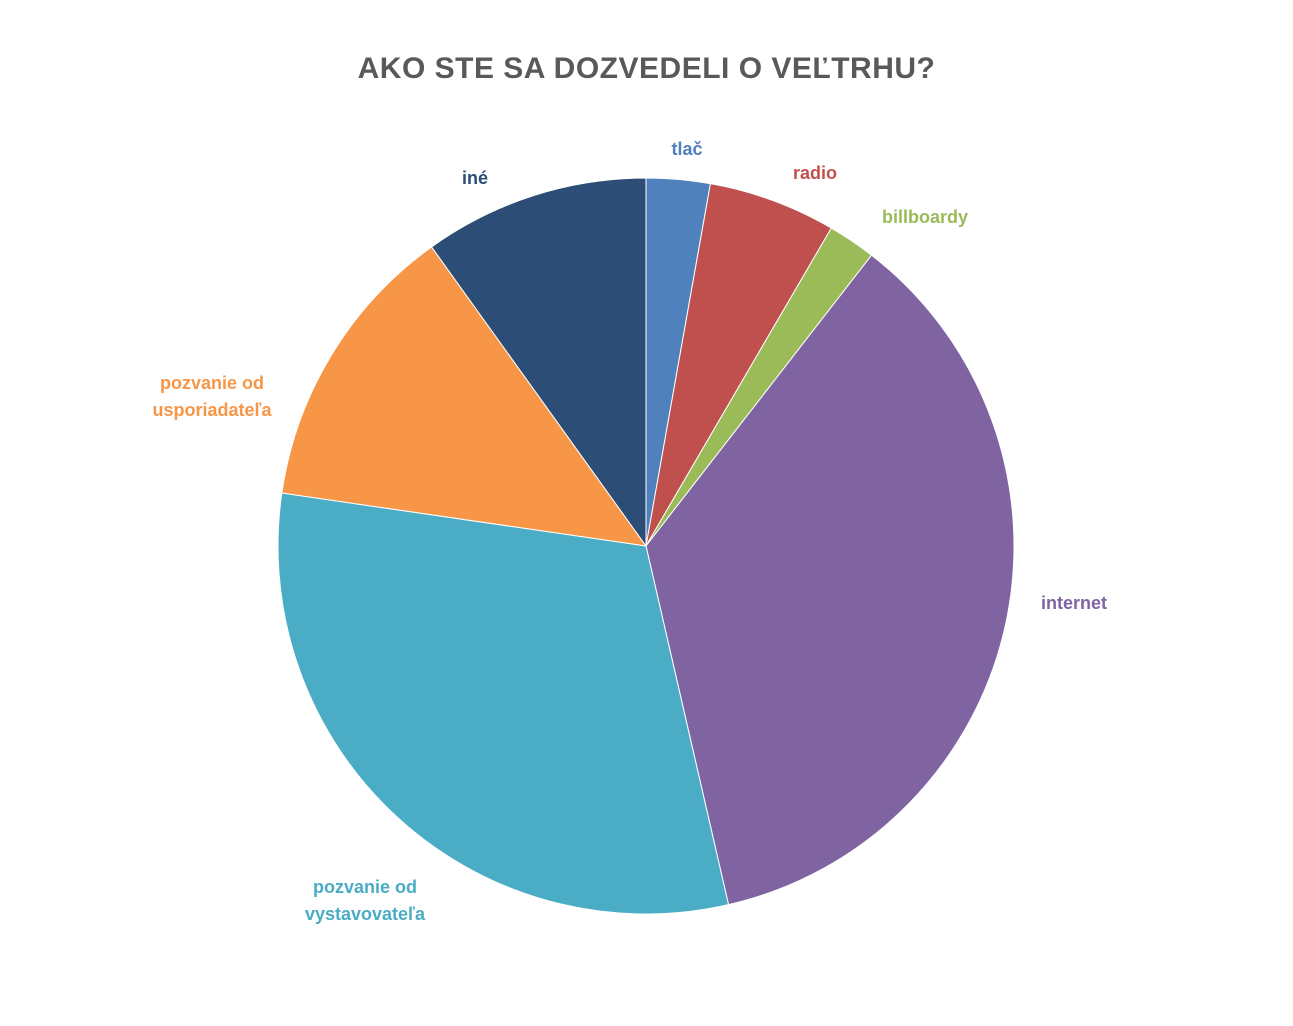  Describe the element at coordinates (686, 149) in the screenshot. I see `pie-label-tlač: tlač` at that location.